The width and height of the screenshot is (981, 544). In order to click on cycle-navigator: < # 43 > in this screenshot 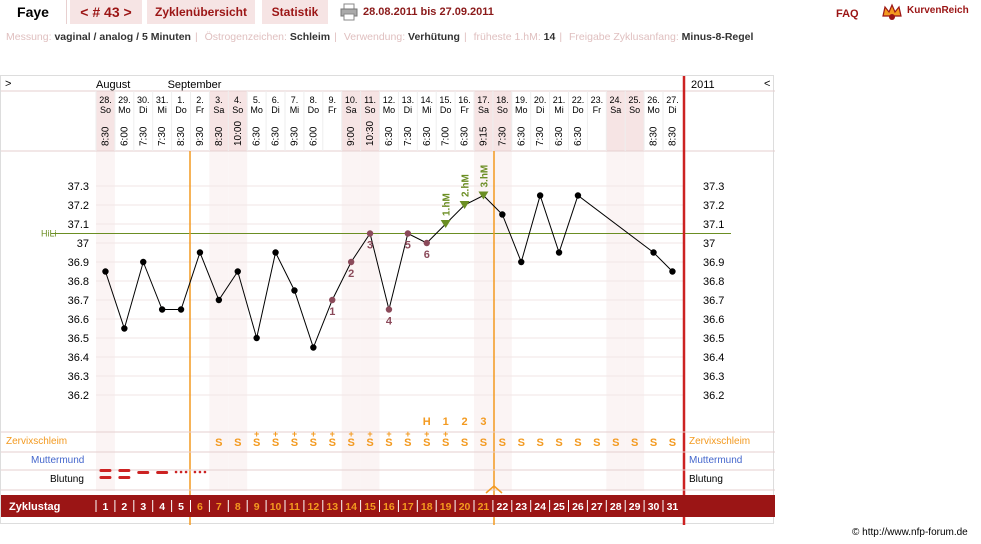, I will do `click(106, 12)`.